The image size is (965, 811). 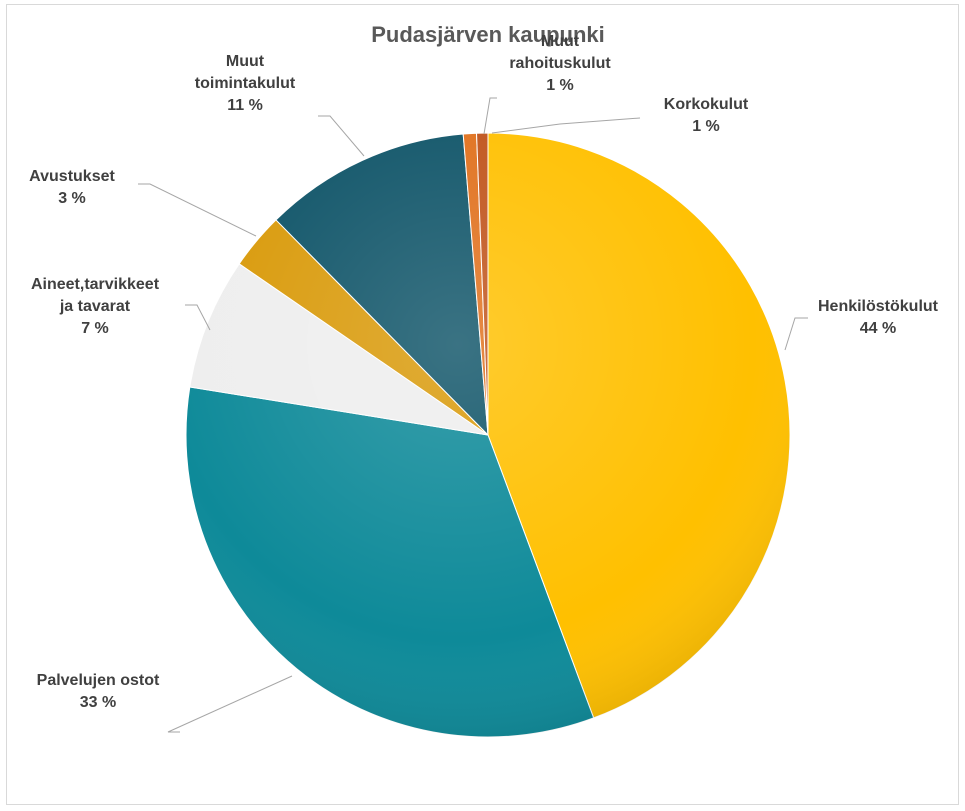 I want to click on data-label: Aineet,tarvikkeet ja tavarat 7 %, so click(x=95, y=306).